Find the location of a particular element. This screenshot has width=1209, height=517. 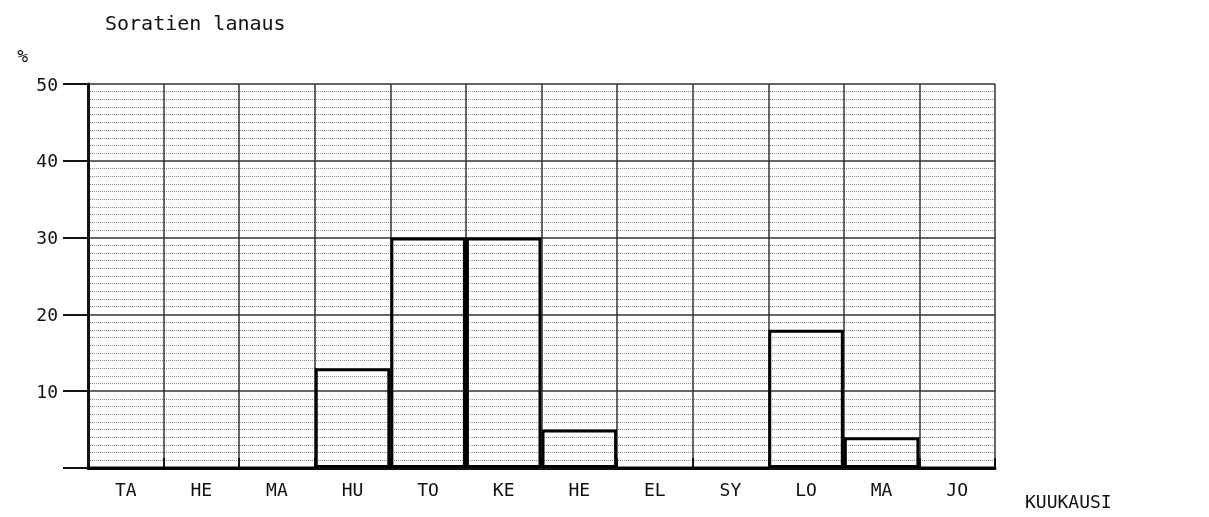

y-axis-title: % is located at coordinates (23, 55).